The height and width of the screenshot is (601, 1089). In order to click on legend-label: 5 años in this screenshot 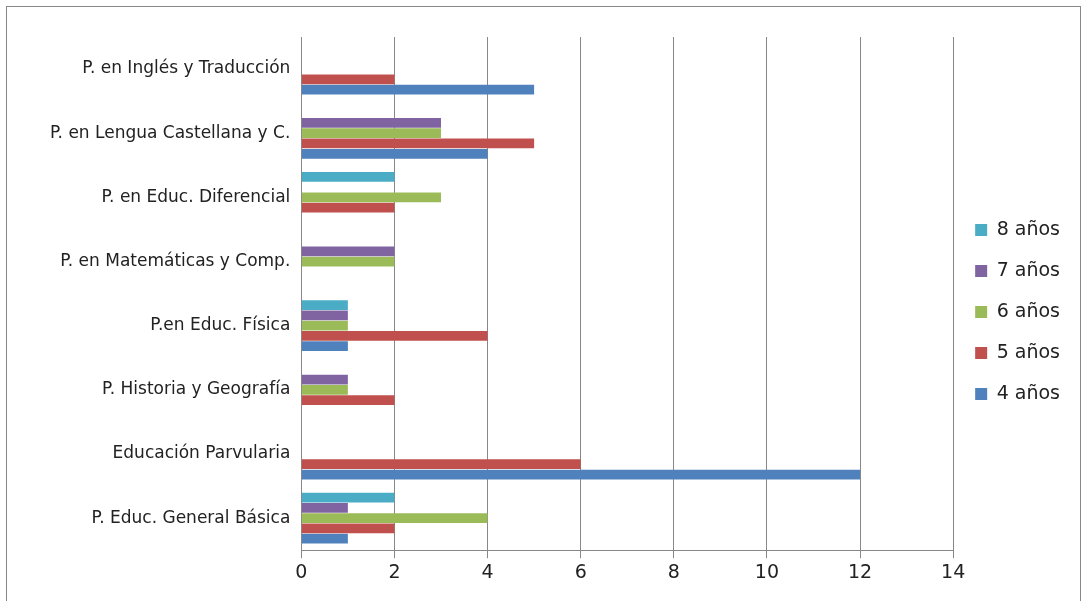, I will do `click(1028, 350)`.